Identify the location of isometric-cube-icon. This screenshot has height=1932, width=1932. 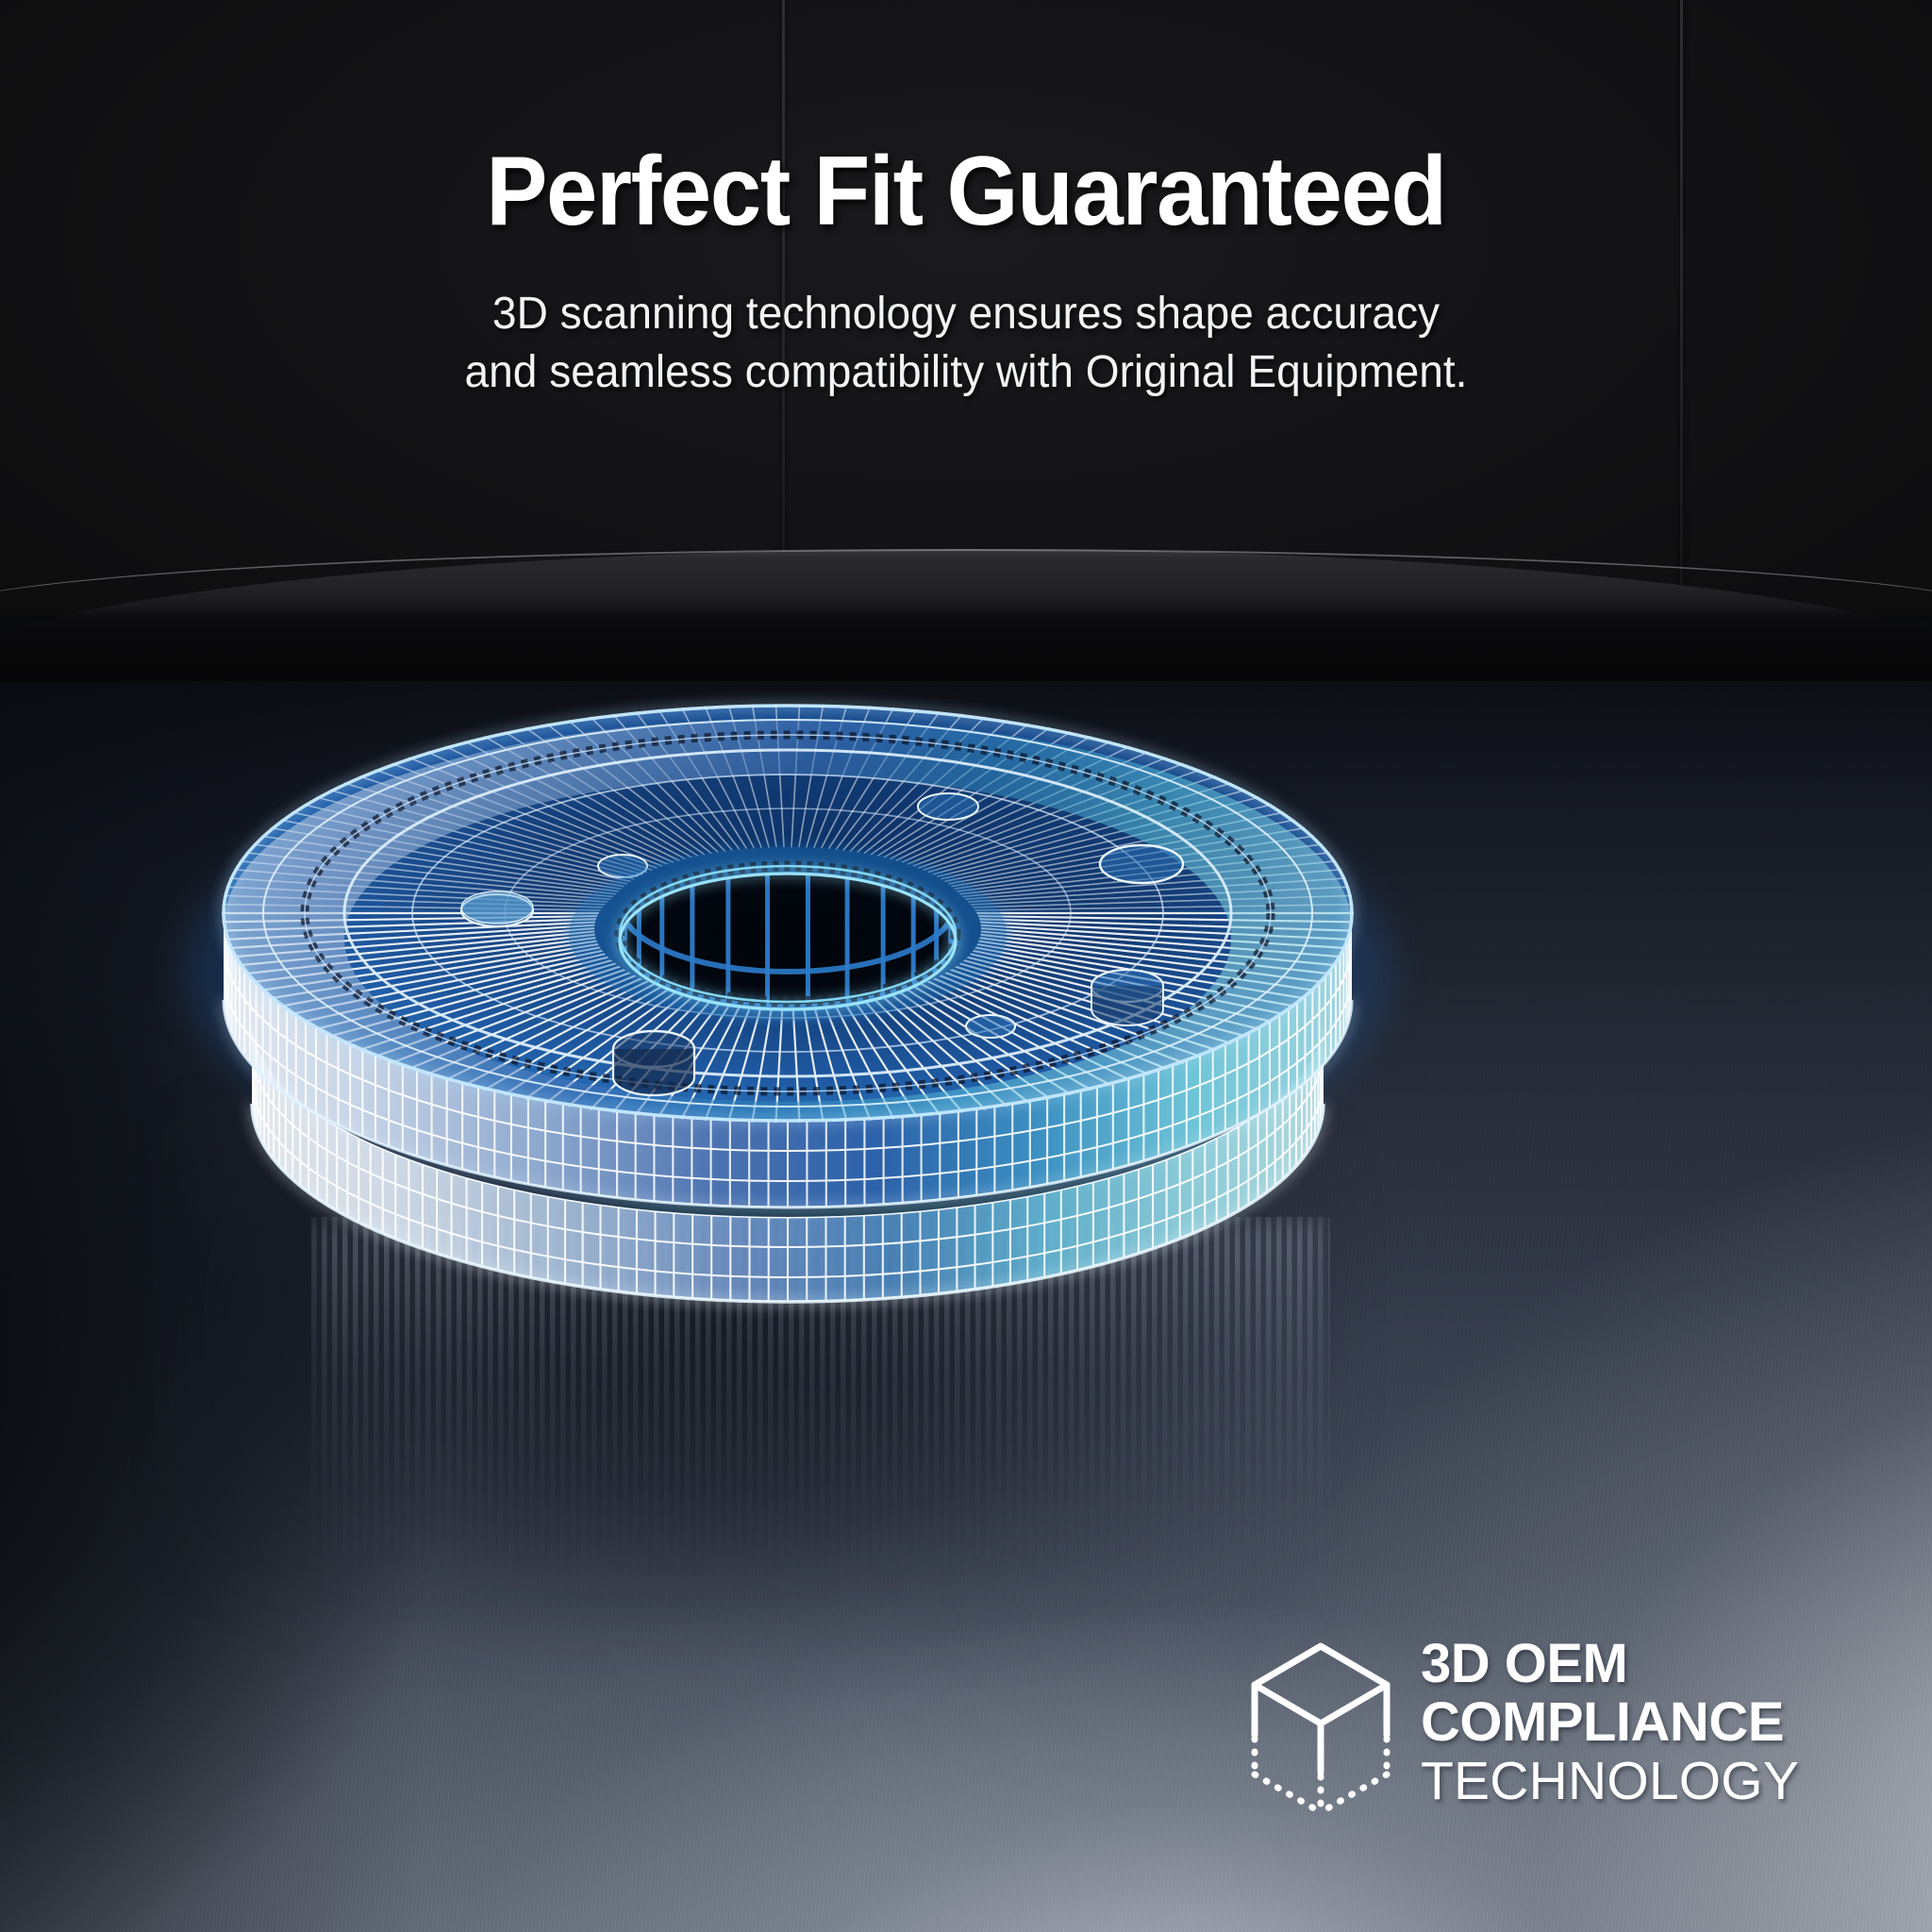
(1321, 1732).